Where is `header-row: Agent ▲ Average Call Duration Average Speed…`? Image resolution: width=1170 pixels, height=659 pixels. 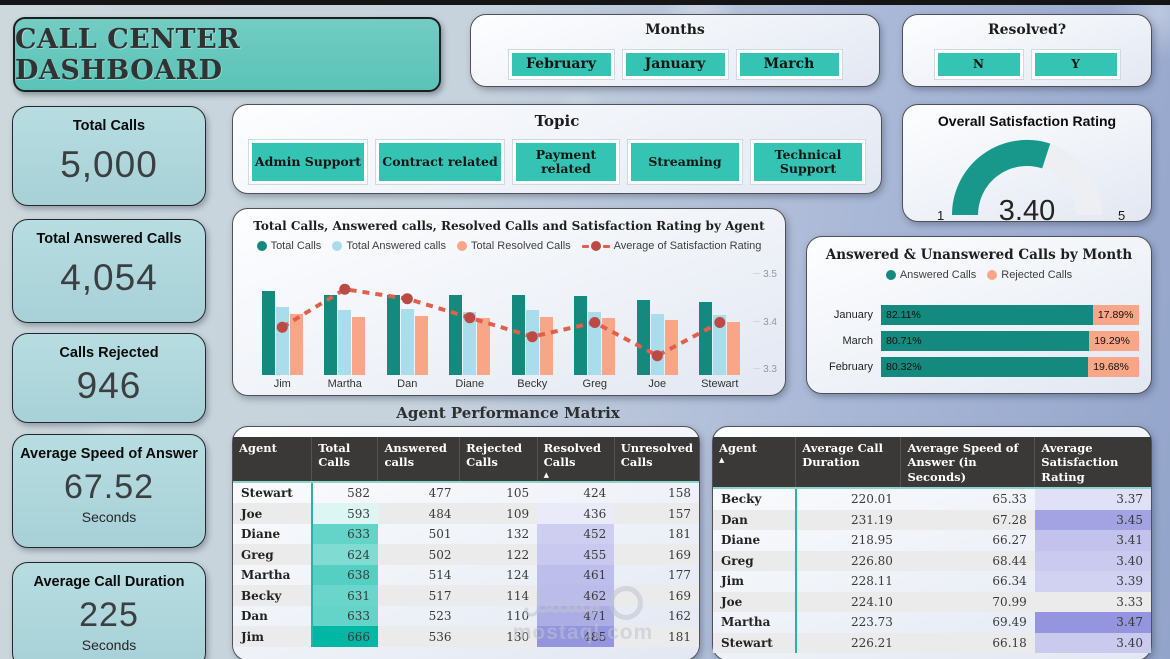 header-row: Agent ▲ Average Call Duration Average Speed… is located at coordinates (932, 463).